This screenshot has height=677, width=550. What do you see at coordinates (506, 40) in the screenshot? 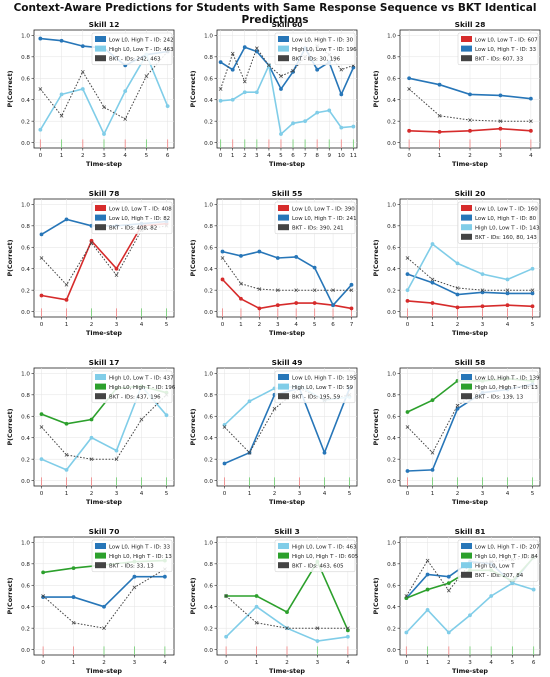
I see `legend-entry: Low L0, Low T - ID: 607` at bounding box center [506, 40].